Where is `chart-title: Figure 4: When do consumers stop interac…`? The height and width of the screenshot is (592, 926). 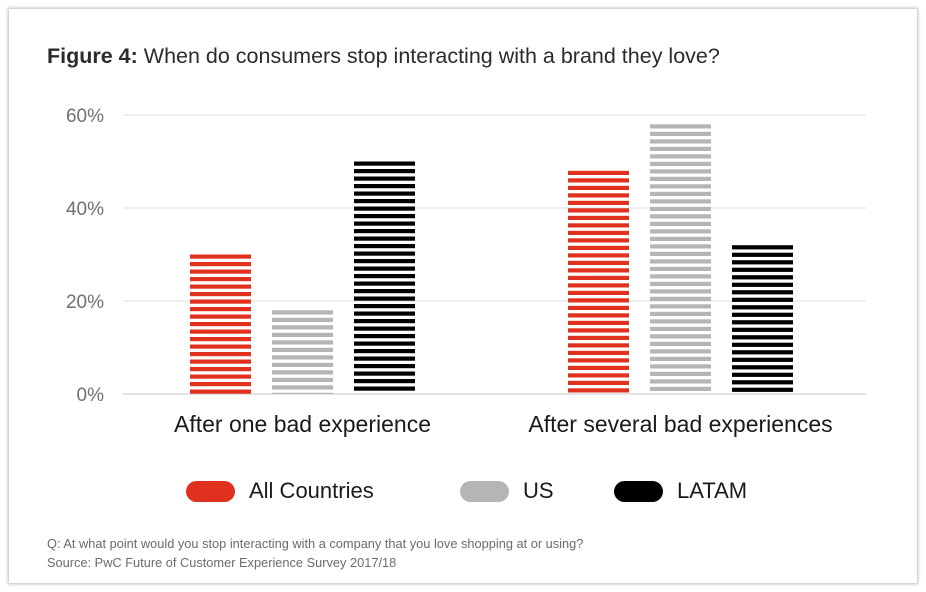
chart-title: Figure 4: When do consumers stop interac… is located at coordinates (383, 56).